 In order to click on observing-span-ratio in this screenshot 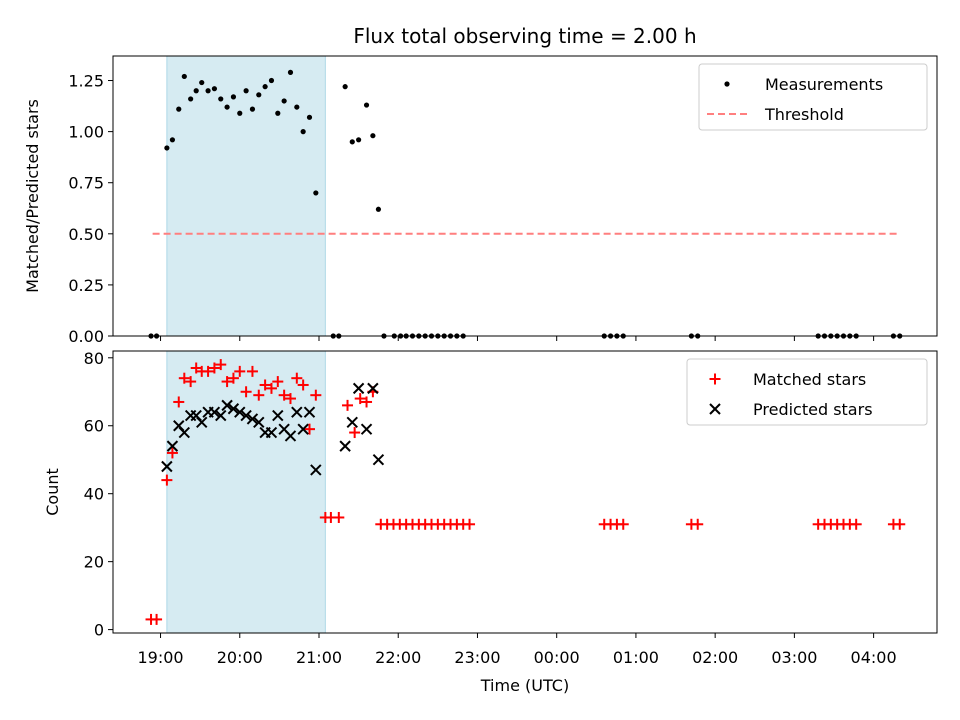, I will do `click(246, 196)`.